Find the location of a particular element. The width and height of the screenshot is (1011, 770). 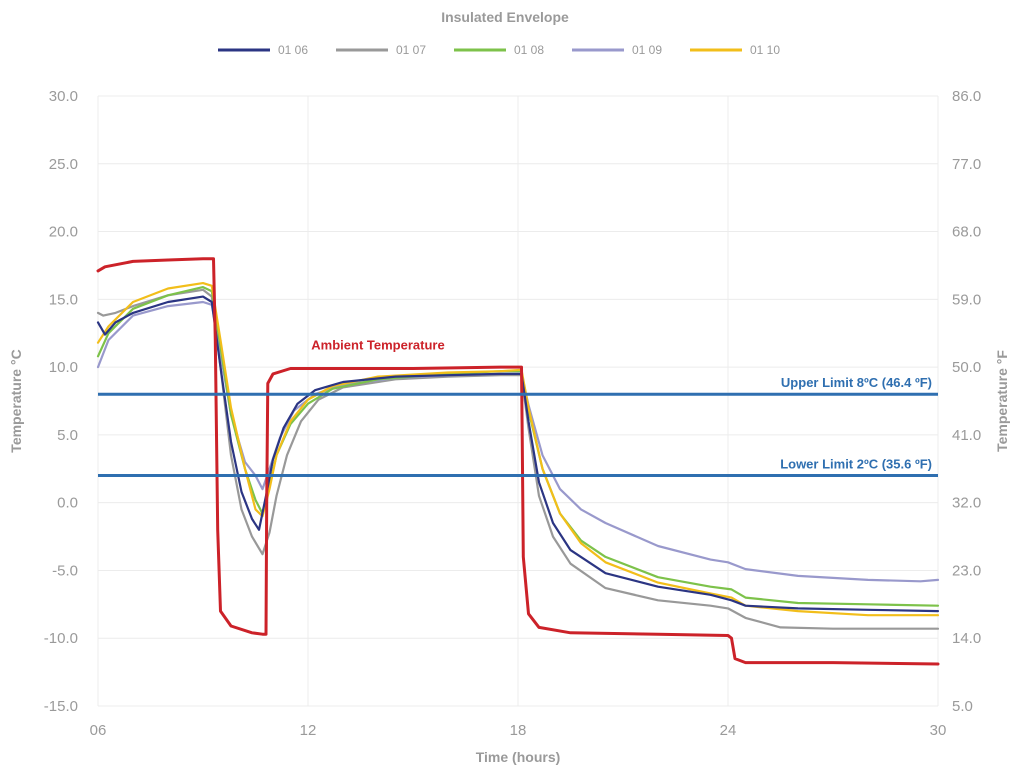

y-tick-label: 15.0 is located at coordinates (63, 299).